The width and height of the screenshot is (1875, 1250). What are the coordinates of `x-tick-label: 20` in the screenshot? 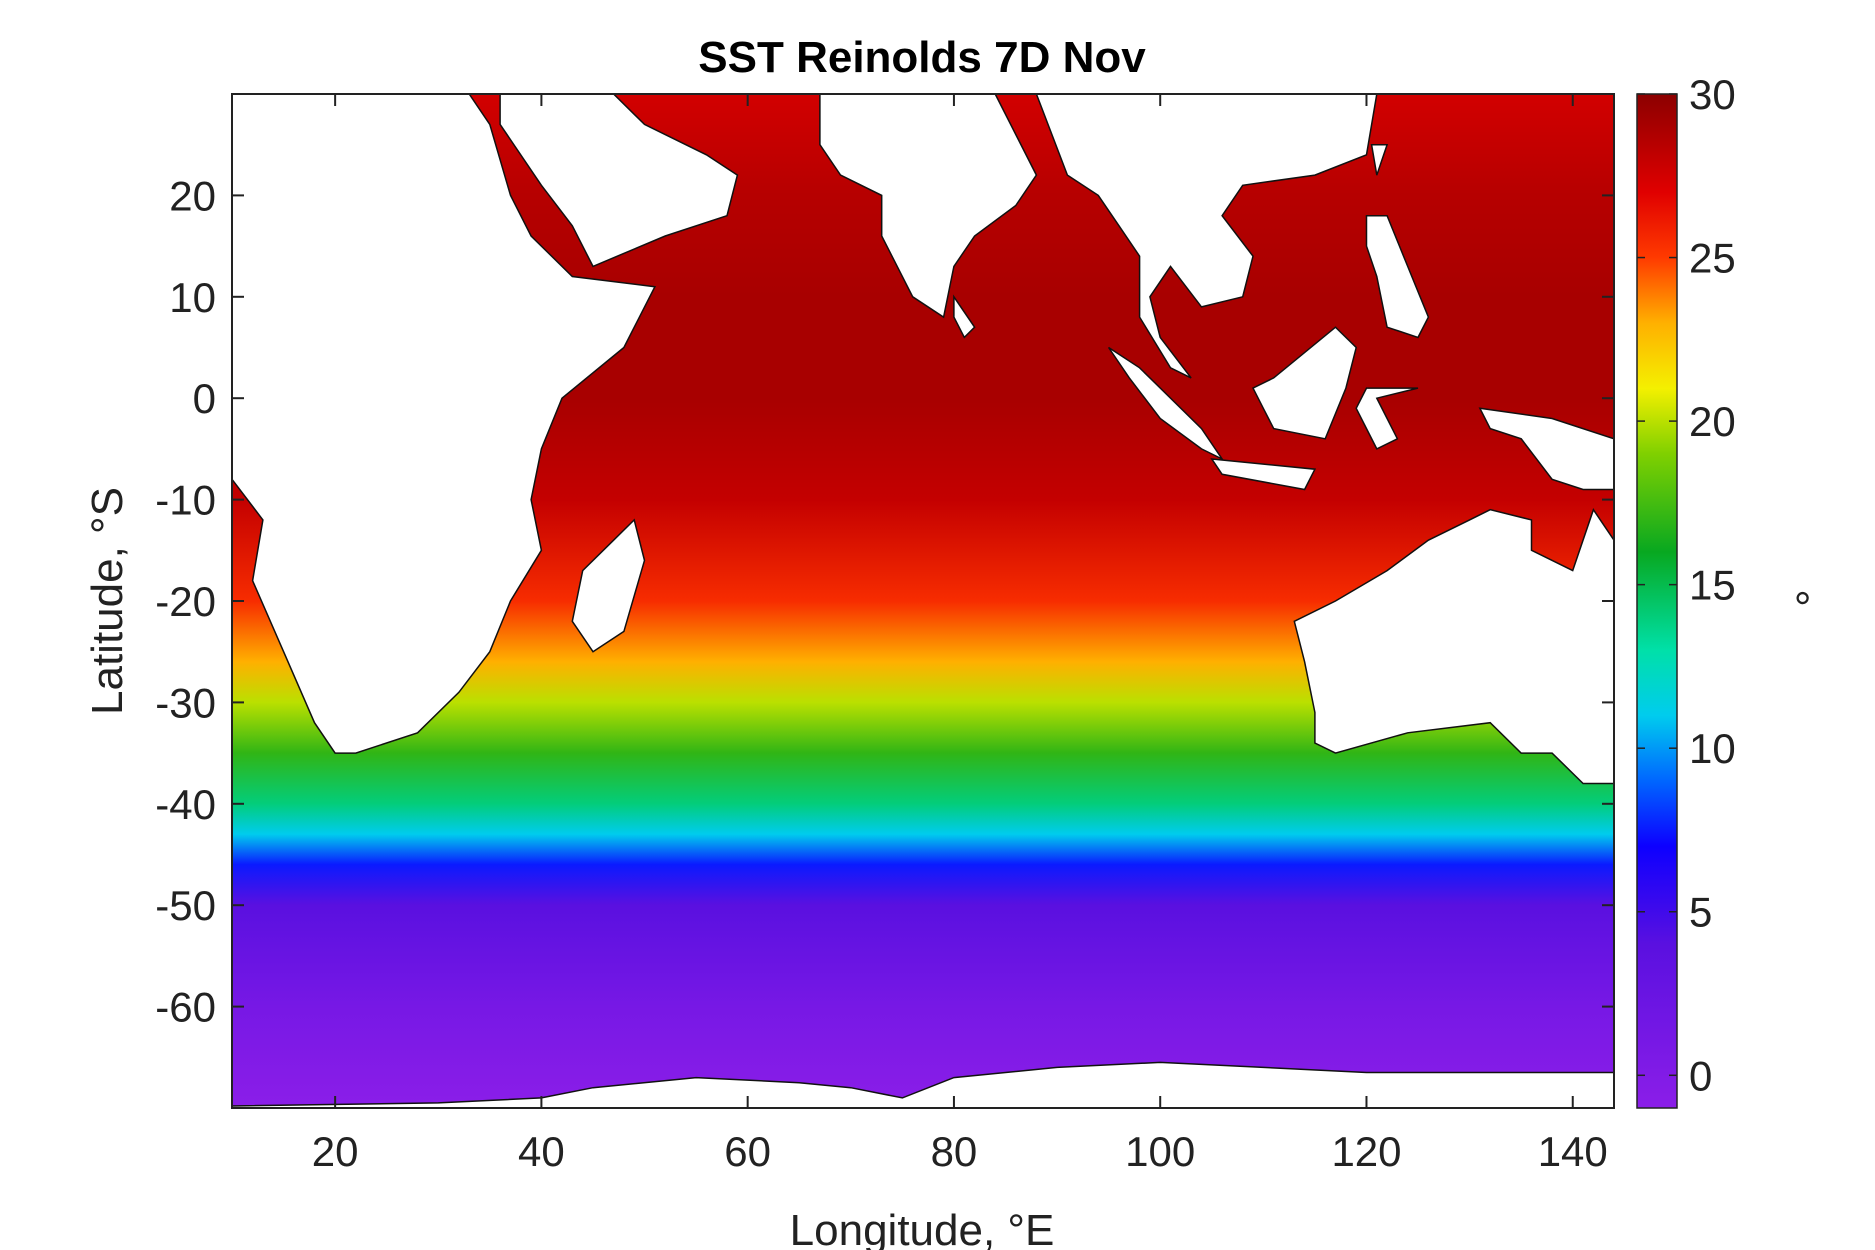 It's located at (335, 1151).